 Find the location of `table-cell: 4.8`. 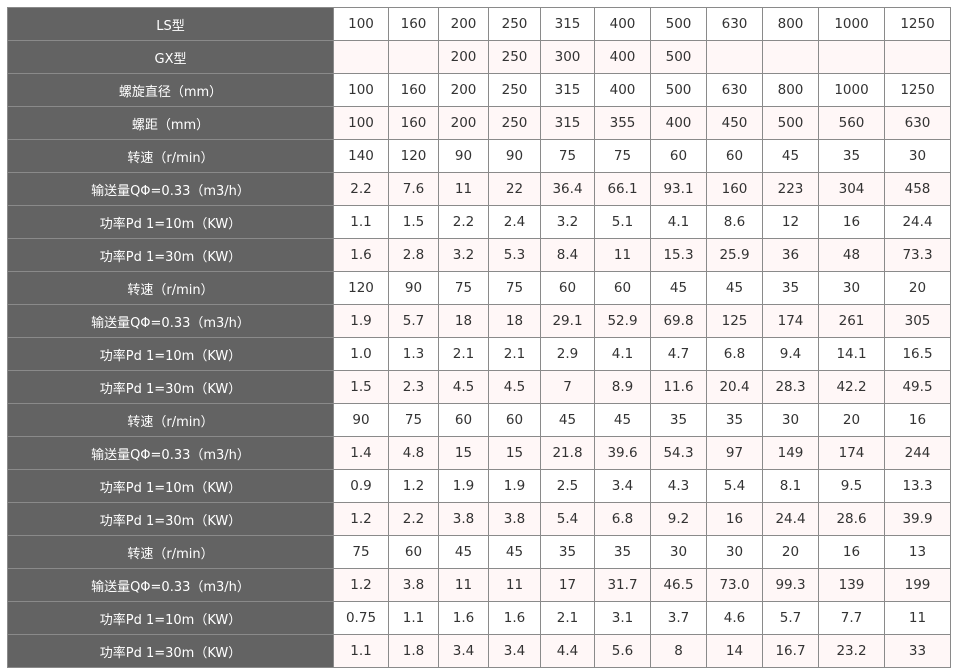

table-cell: 4.8 is located at coordinates (413, 453).